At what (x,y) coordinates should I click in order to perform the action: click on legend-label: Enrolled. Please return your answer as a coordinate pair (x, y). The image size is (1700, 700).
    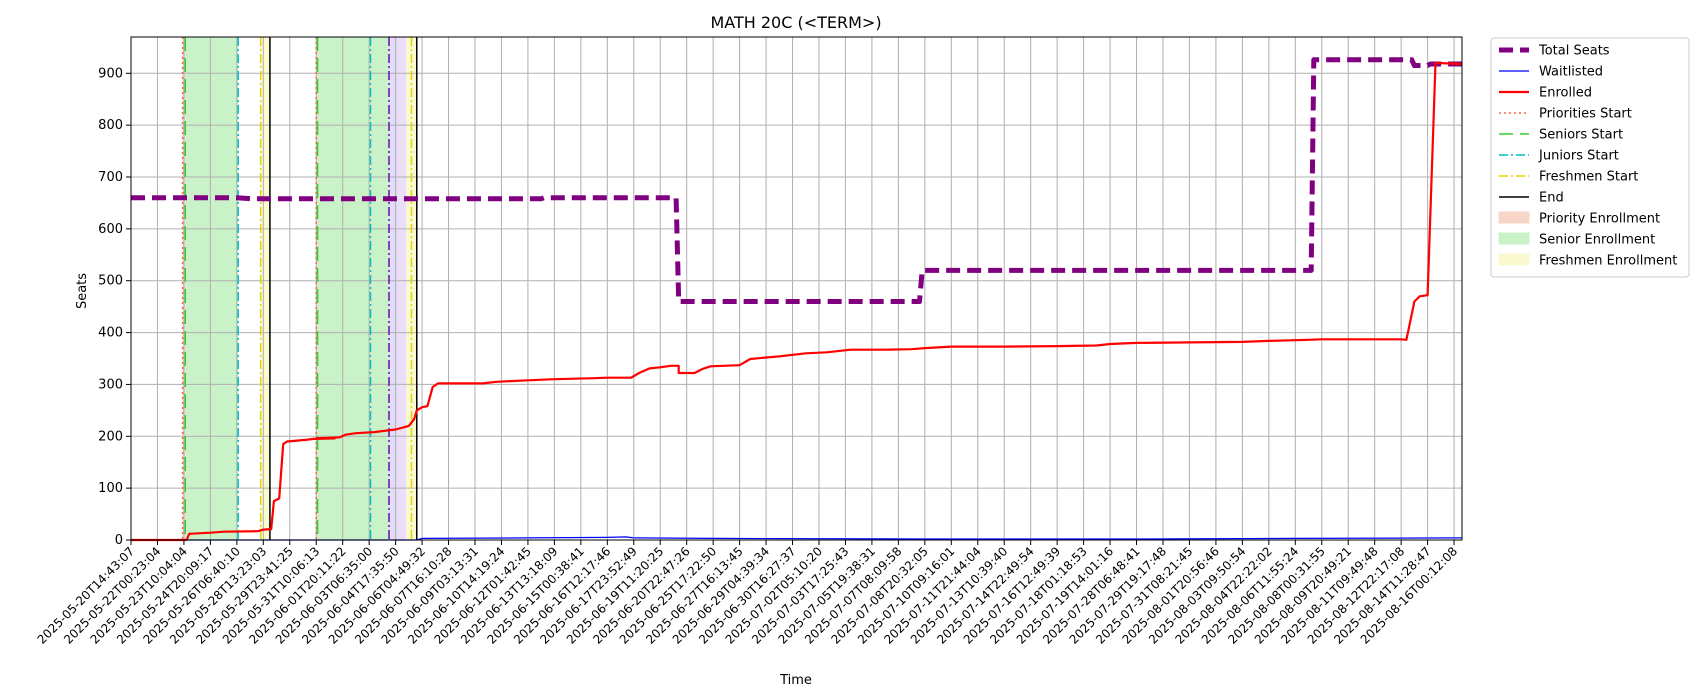
    Looking at the image, I should click on (1565, 93).